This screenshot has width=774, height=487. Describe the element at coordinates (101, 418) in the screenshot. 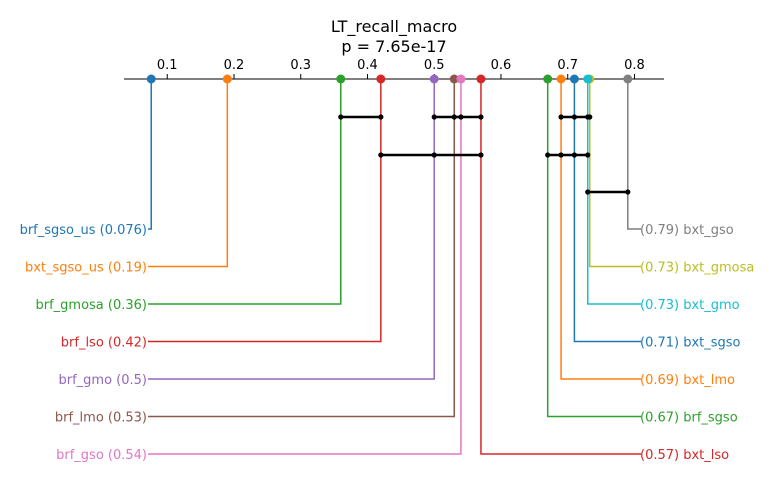

I see `method-label: brf_lmo (0.53)` at that location.